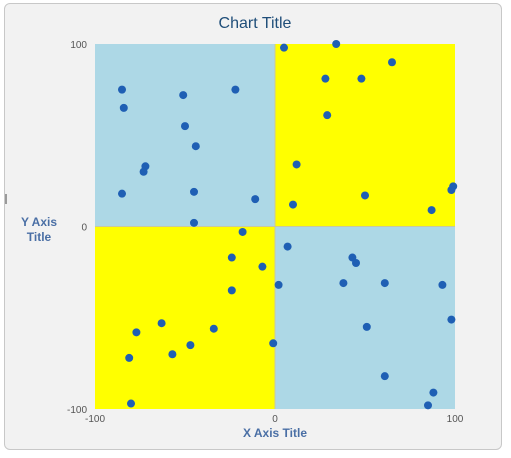 This screenshot has height=458, width=511. What do you see at coordinates (185, 135) in the screenshot?
I see `quadrant-top-left` at bounding box center [185, 135].